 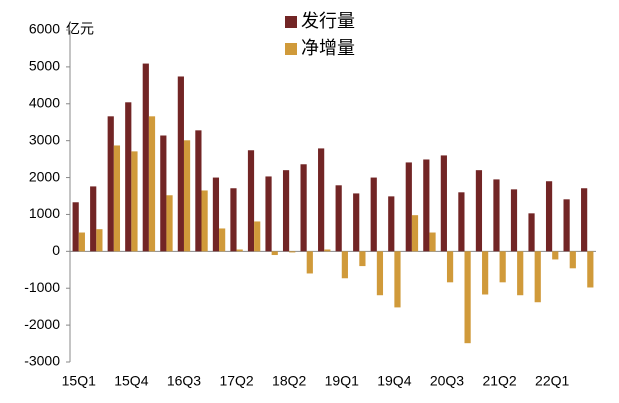 I want to click on x-tick-label: 18Q2, so click(x=289, y=381).